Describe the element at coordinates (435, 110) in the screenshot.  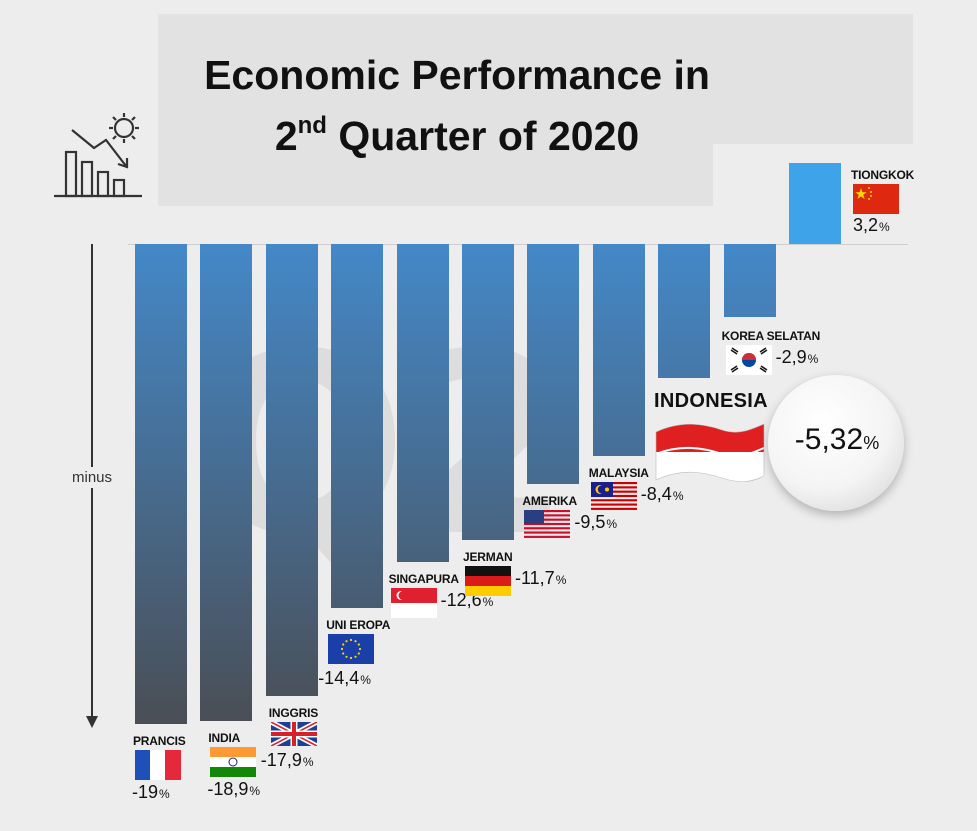
I see `title-background` at that location.